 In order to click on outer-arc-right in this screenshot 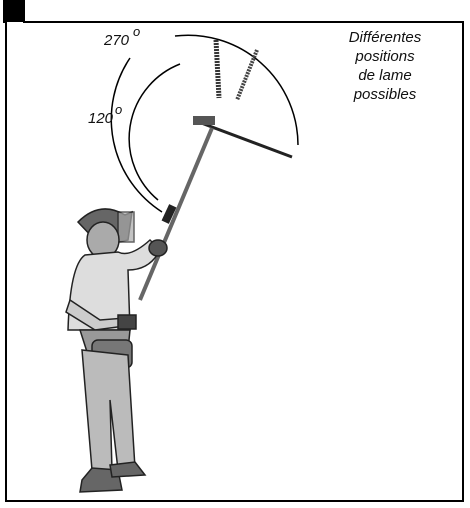, I will do `click(236, 90)`.